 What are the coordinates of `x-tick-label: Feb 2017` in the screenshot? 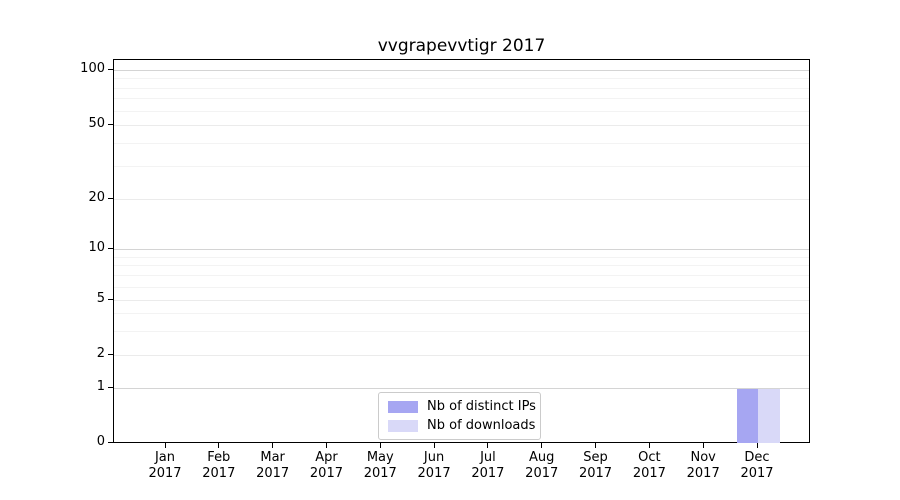 It's located at (219, 466).